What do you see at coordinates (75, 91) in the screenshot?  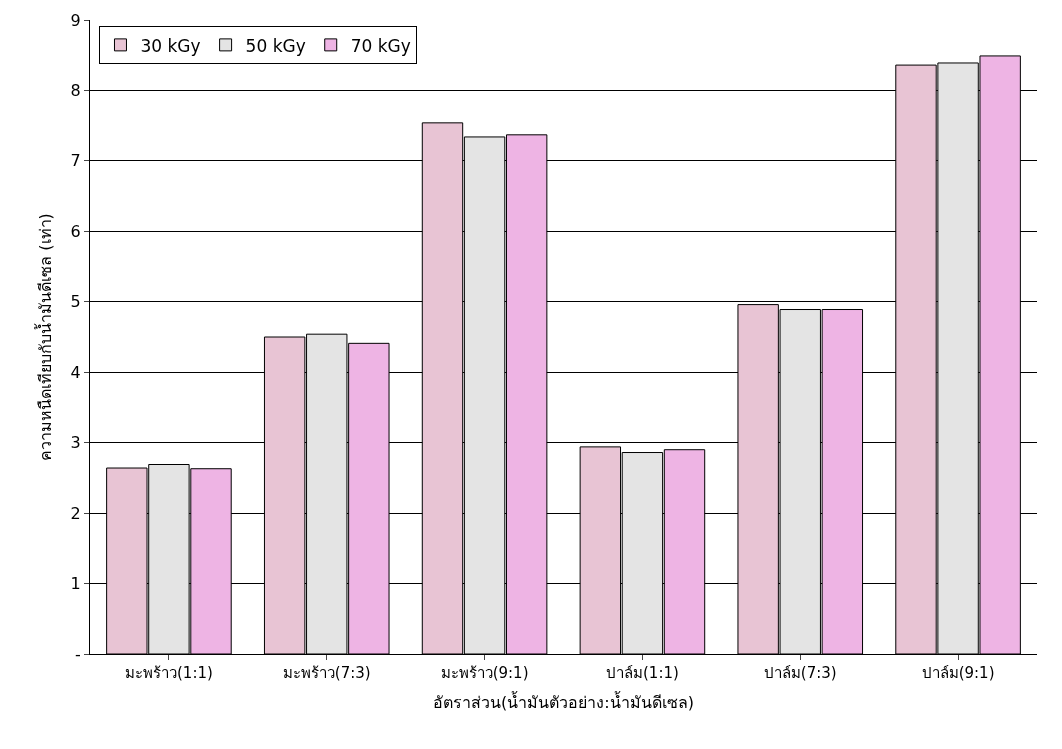 I see `y-tick-label: 8` at bounding box center [75, 91].